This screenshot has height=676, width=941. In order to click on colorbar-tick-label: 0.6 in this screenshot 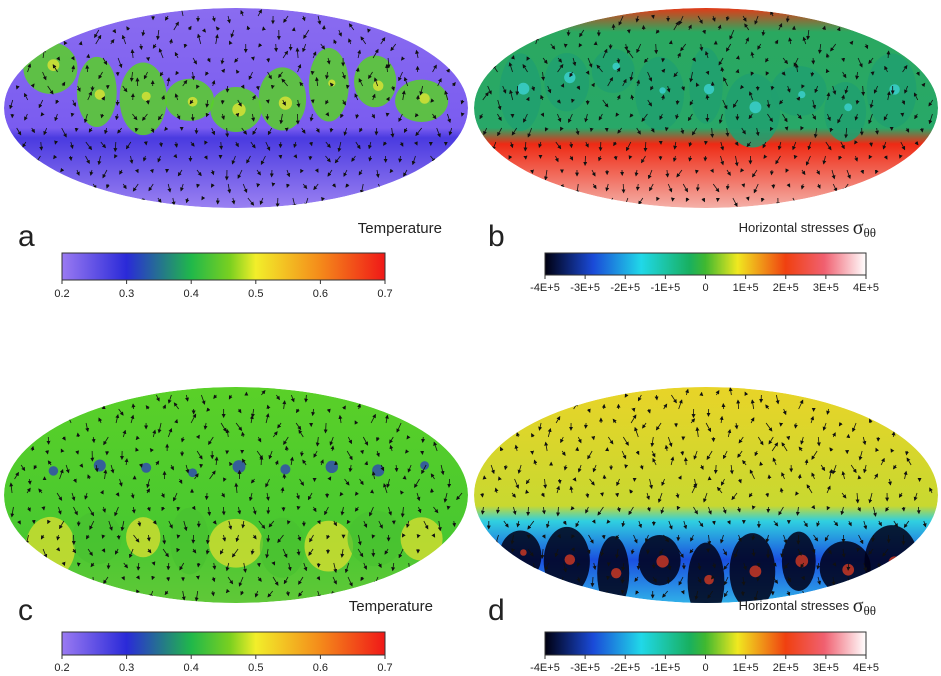, I will do `click(320, 668)`.